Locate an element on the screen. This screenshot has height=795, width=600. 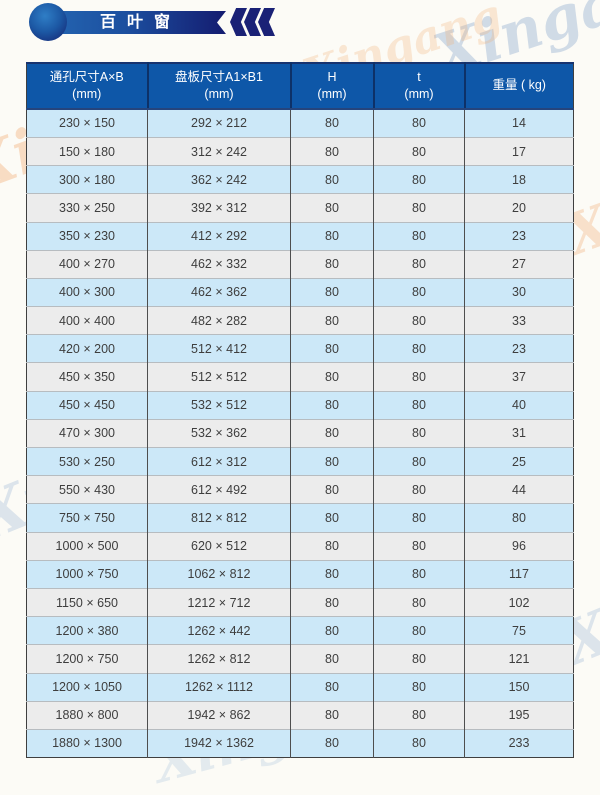
column-header: 通孔尺寸A×B (mm) is located at coordinates (87, 86).